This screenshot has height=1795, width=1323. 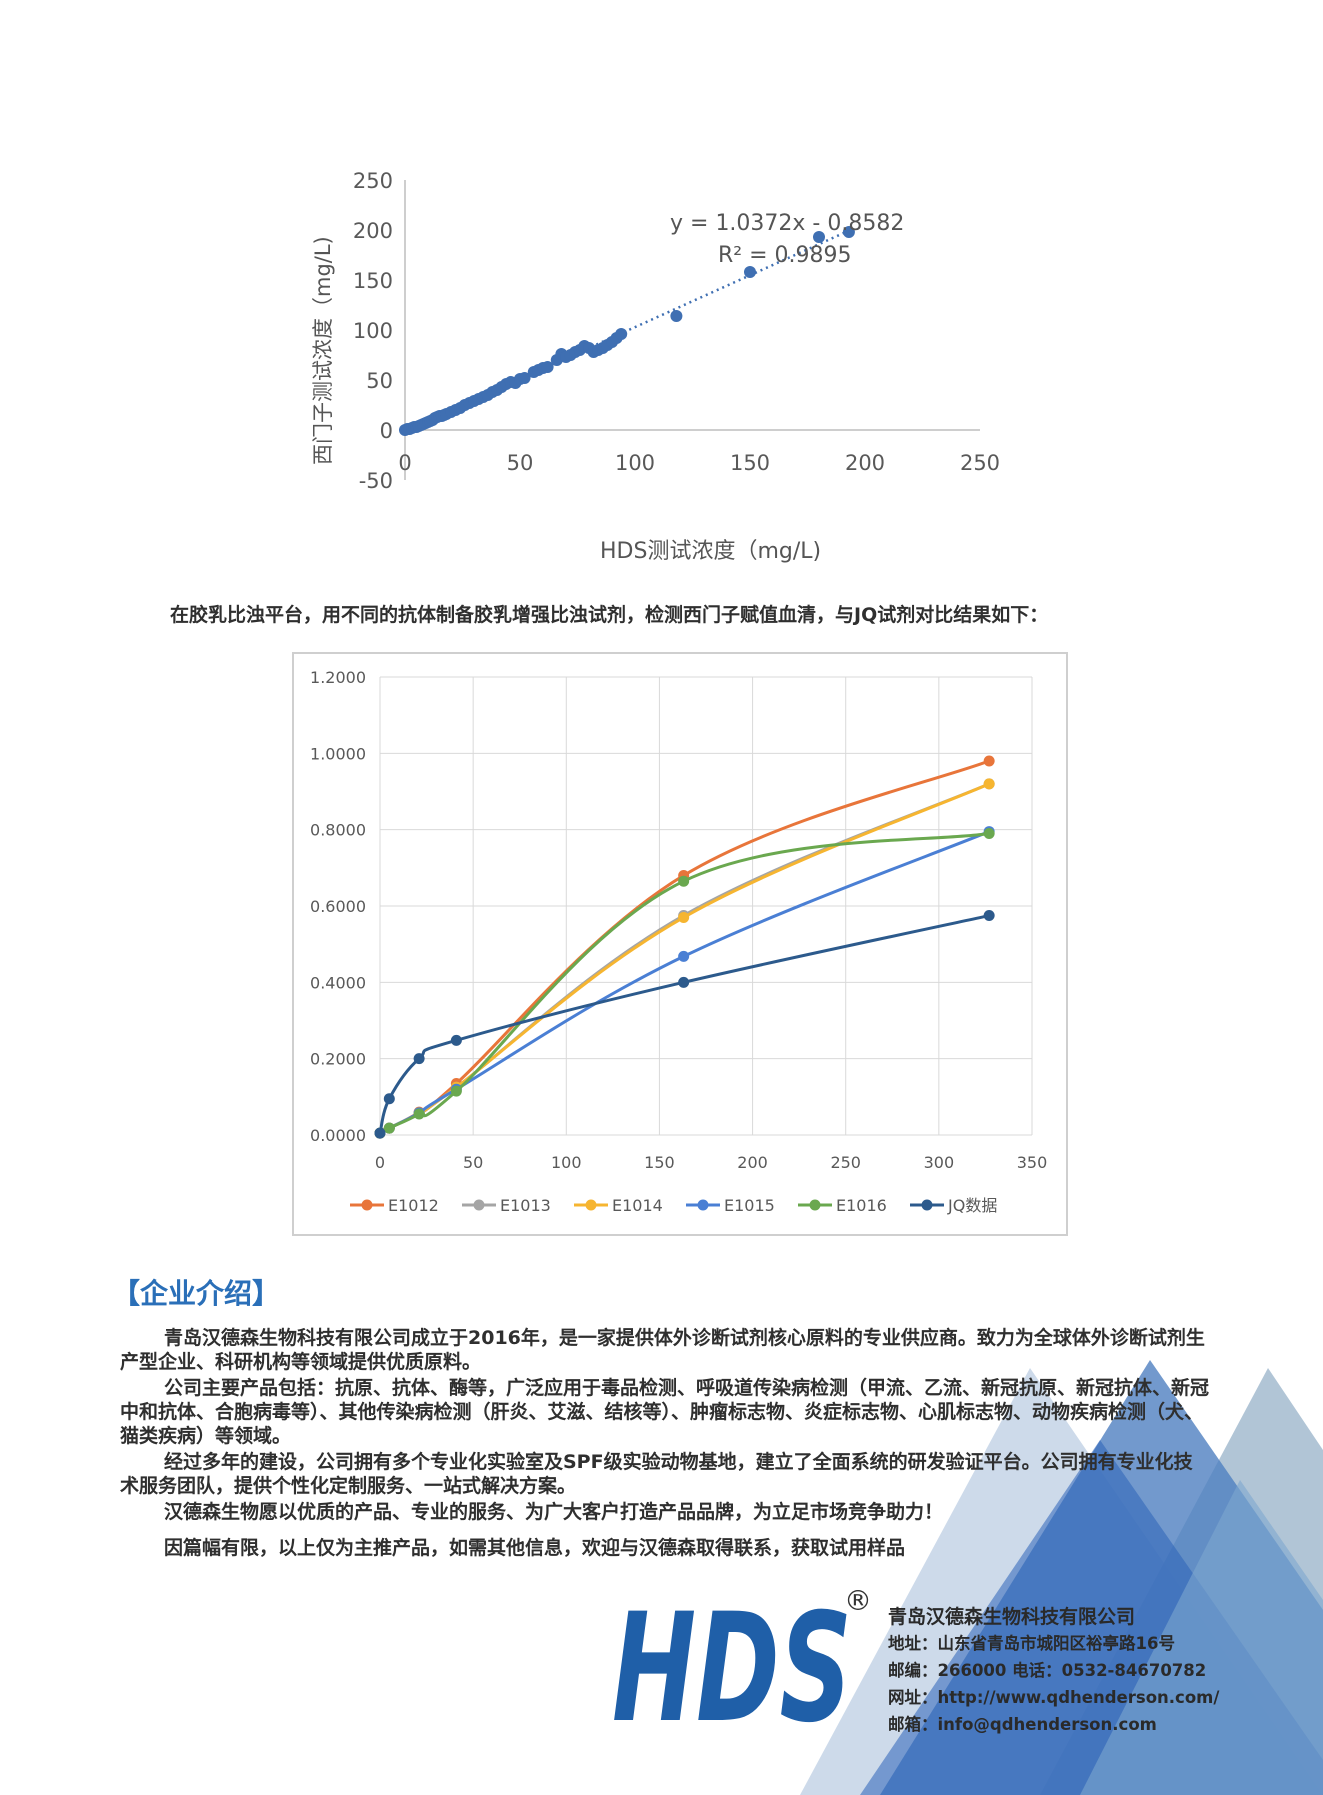 I want to click on scatter-y-tick-label: -50, so click(x=376, y=481).